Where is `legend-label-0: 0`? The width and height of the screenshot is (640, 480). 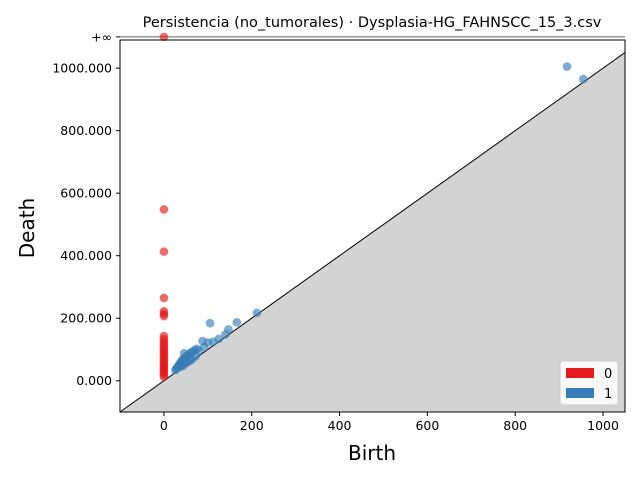 legend-label-0: 0 is located at coordinates (608, 374).